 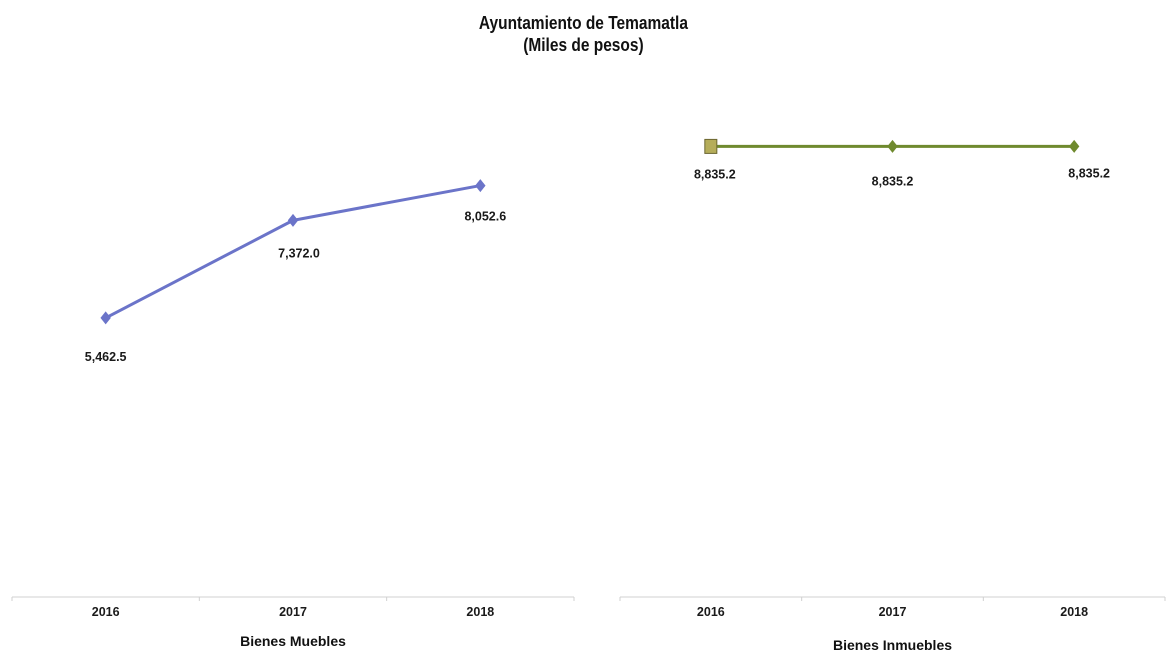 I want to click on x-axis-title: Bienes Inmuebles, so click(x=892, y=644).